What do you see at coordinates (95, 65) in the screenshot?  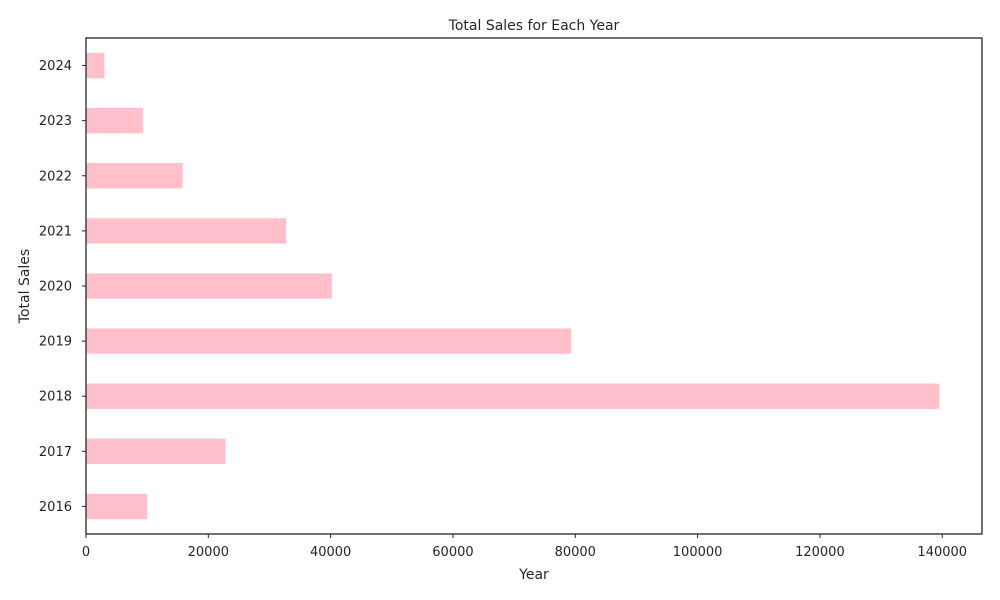 I see `bar-2024` at bounding box center [95, 65].